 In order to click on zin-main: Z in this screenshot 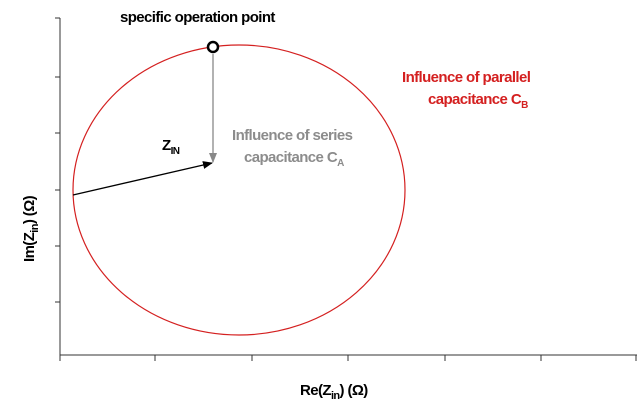, I will do `click(166, 145)`.